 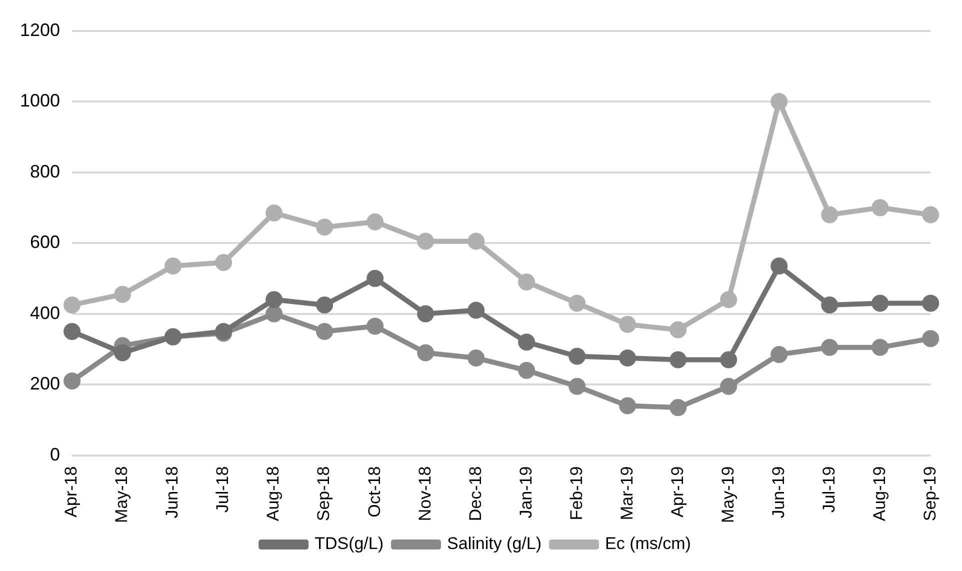 I want to click on x-tick-label: Oct-18, so click(x=374, y=492).